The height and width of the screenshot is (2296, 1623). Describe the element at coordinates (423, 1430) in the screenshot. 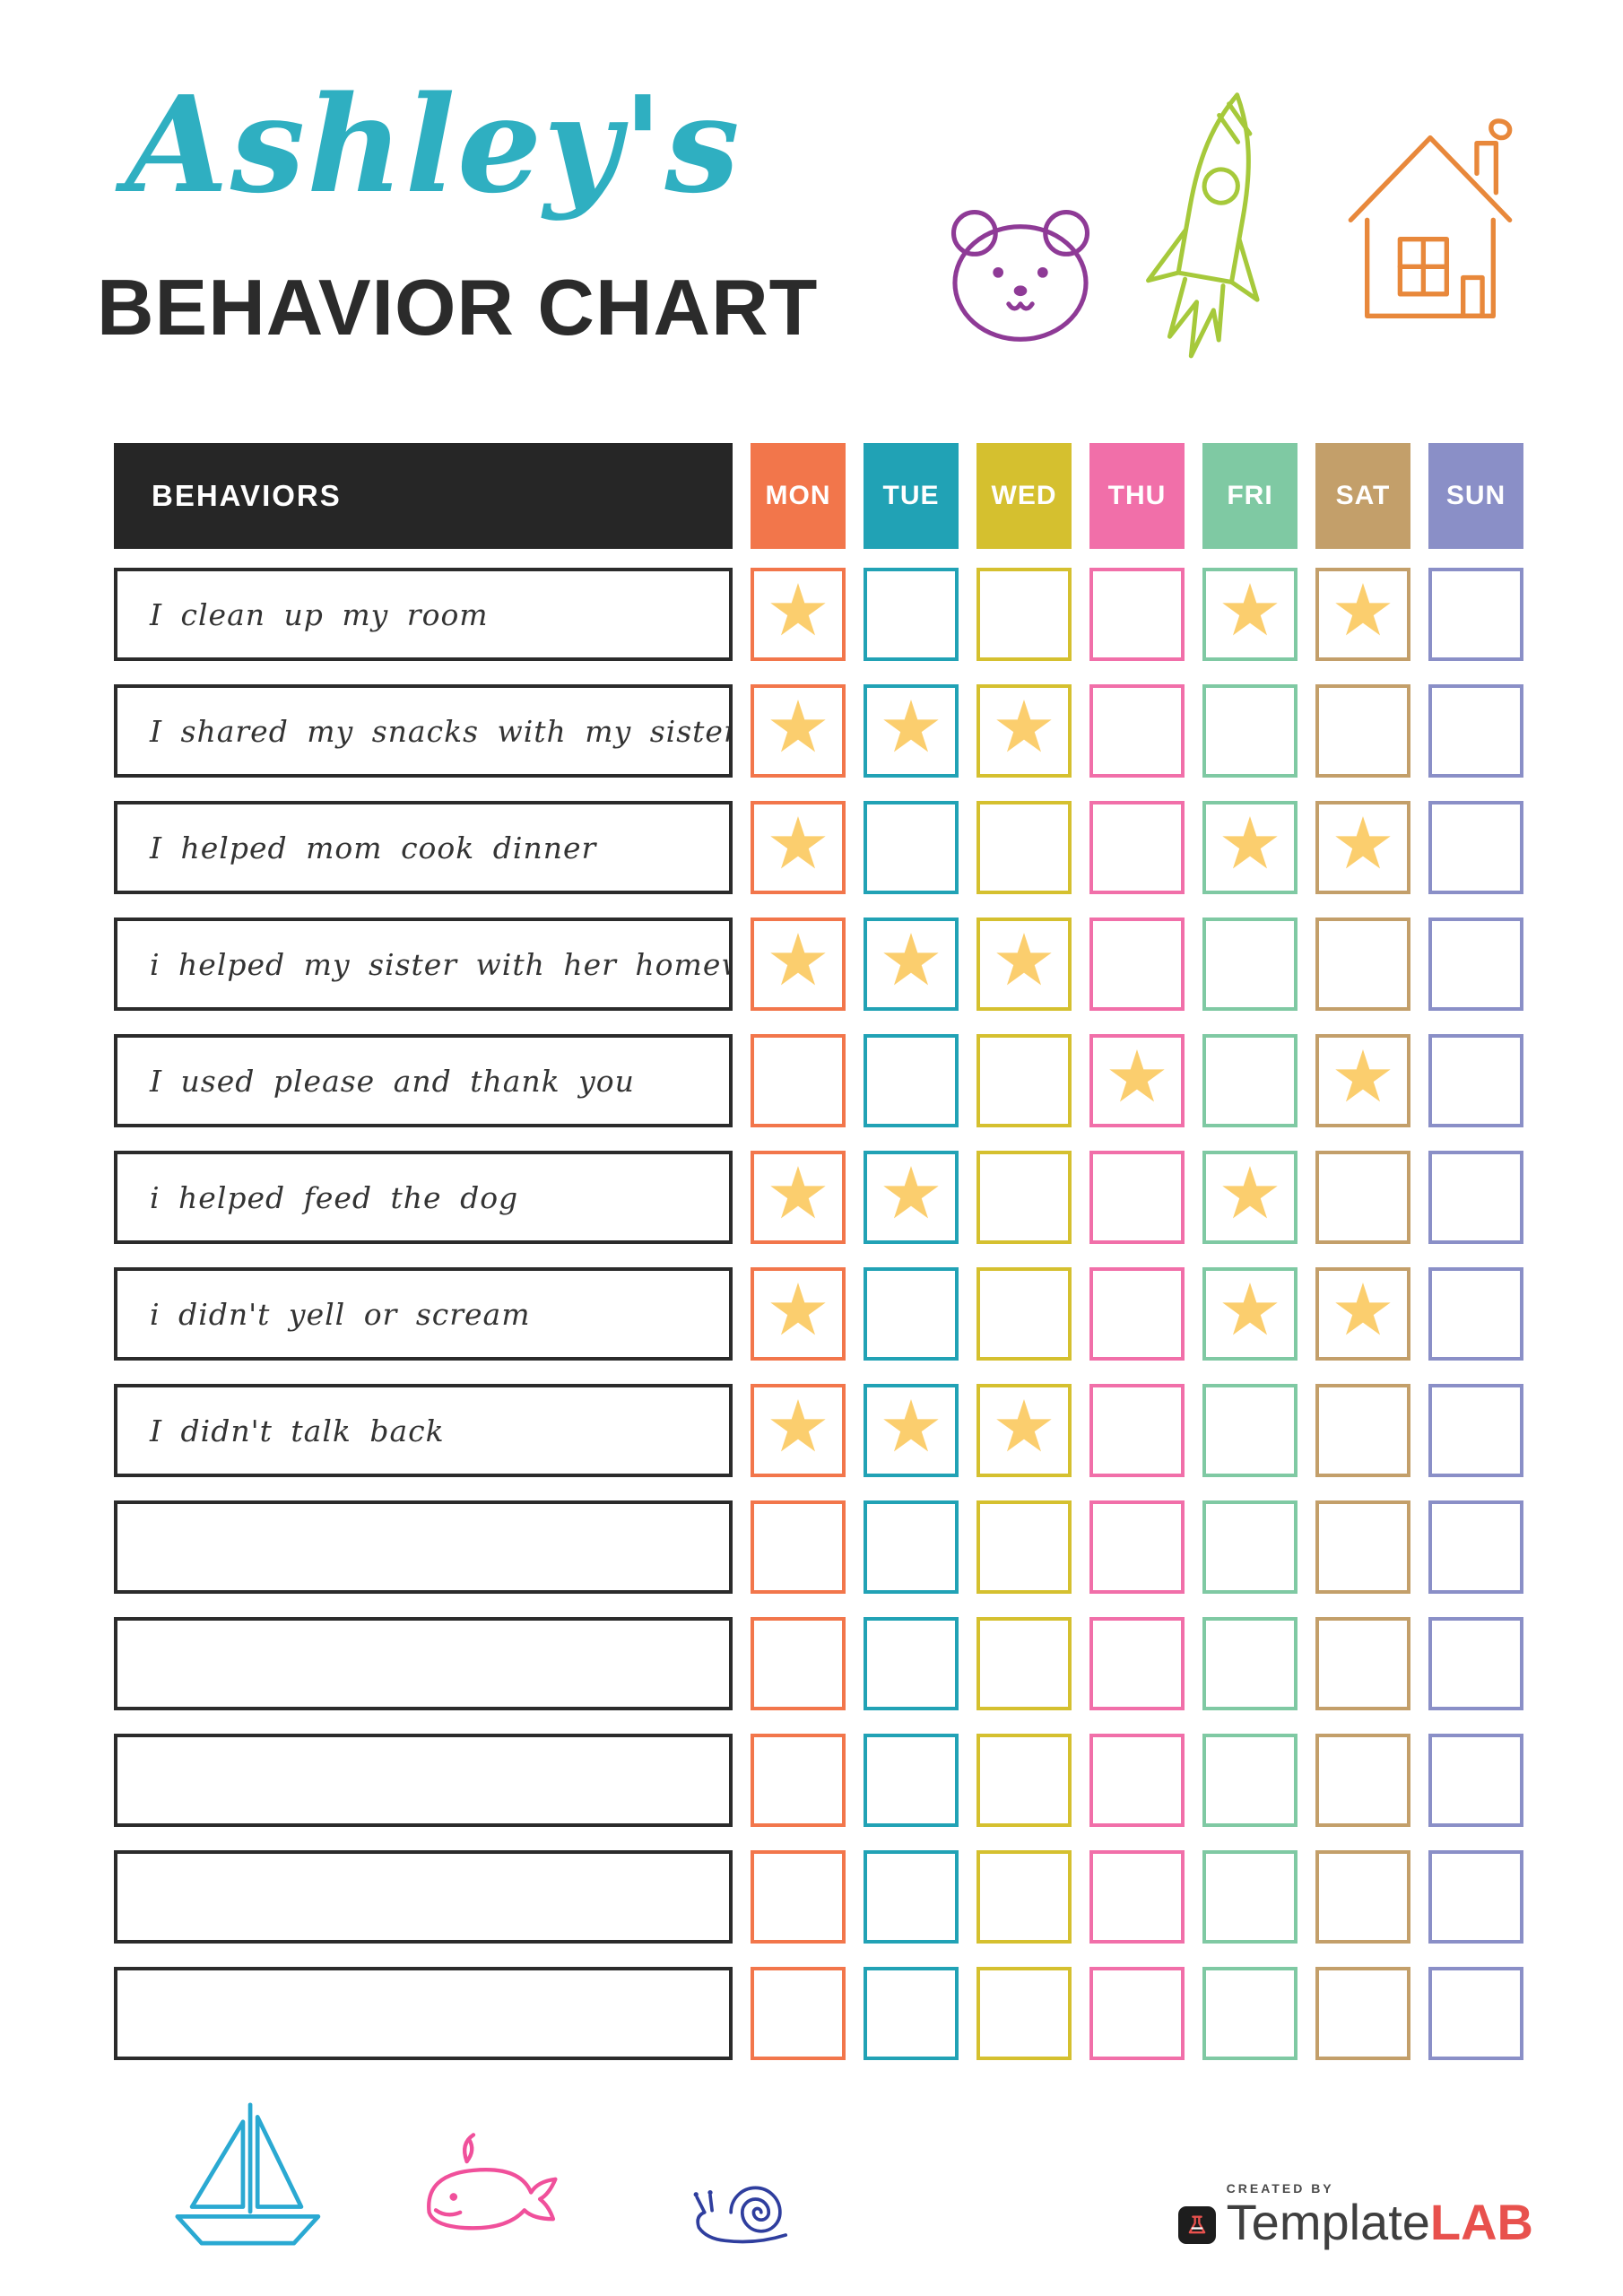

I see `behavior-label: I didn't talk back` at that location.